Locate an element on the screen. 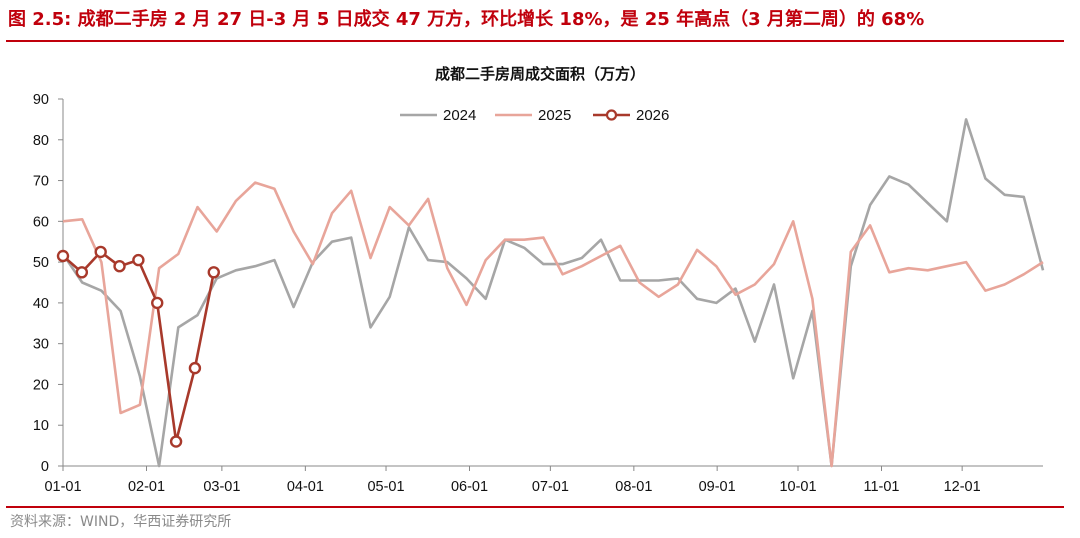 The height and width of the screenshot is (538, 1080). x-tick-label: 03-01 is located at coordinates (221, 487).